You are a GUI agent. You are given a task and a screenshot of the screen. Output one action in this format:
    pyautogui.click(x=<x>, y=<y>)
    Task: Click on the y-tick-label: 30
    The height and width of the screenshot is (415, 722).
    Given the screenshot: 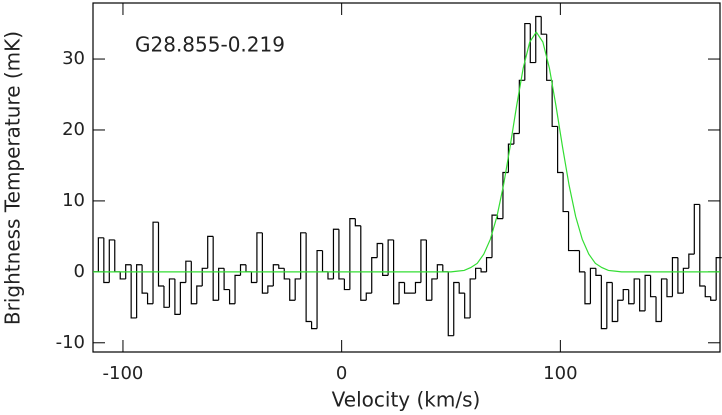 What is the action you would take?
    pyautogui.click(x=73, y=58)
    